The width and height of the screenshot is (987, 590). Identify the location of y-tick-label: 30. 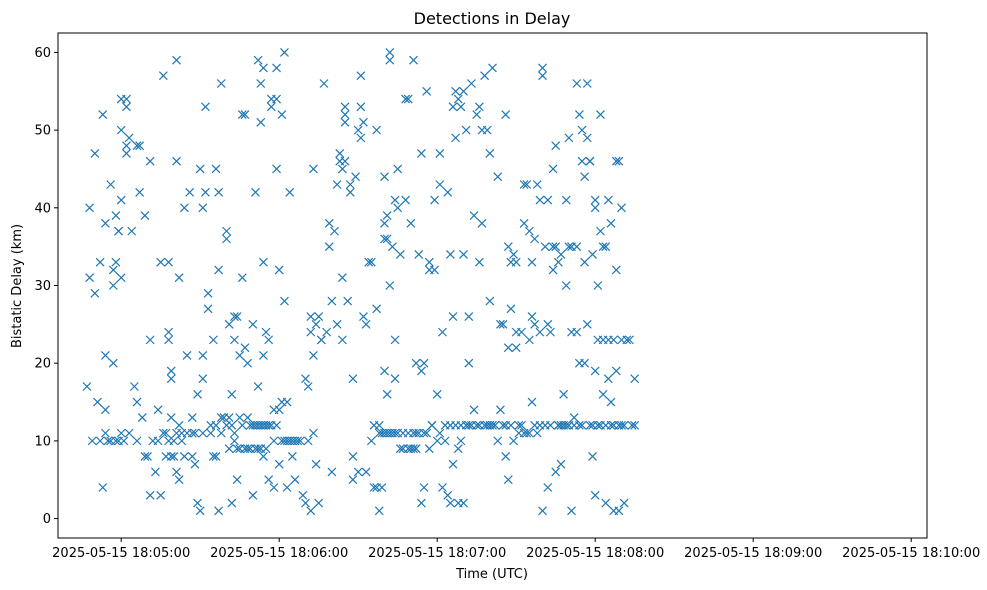
(42, 286).